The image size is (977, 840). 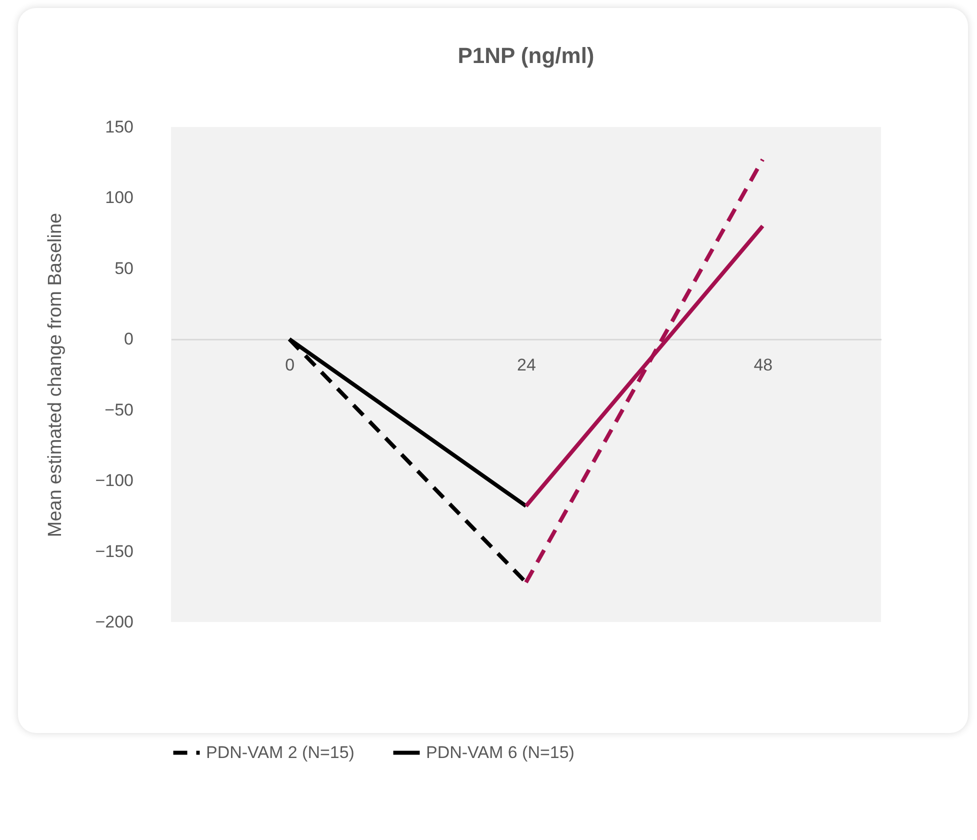 I want to click on y-tick-label: −50, so click(x=119, y=410).